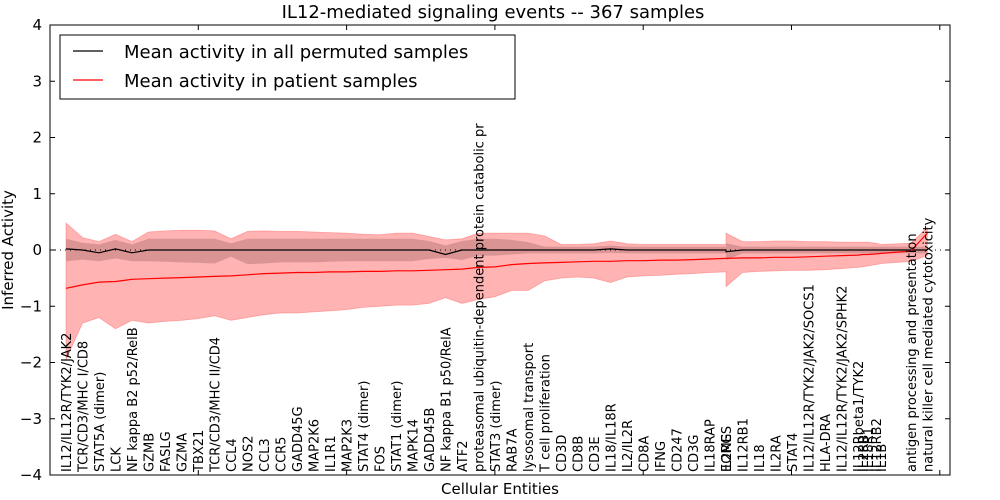  What do you see at coordinates (810, 378) in the screenshot?
I see `entity-label: IL12/IL12R/TYK2/JAK2/SOCS1` at bounding box center [810, 378].